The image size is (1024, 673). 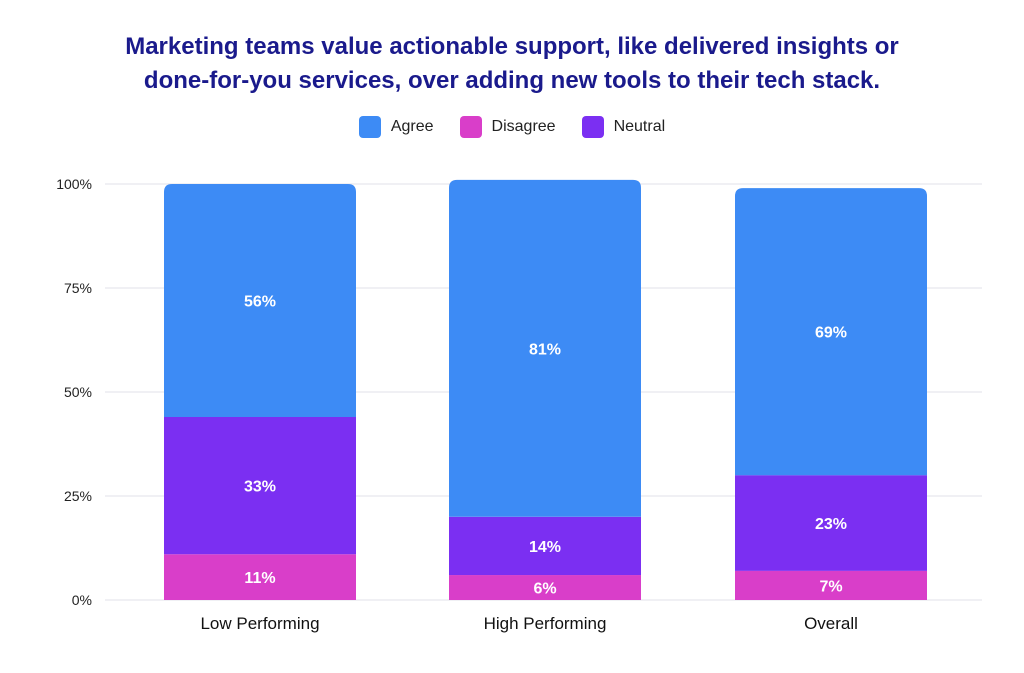 What do you see at coordinates (523, 126) in the screenshot?
I see `legend-label-disagree: Disagree` at bounding box center [523, 126].